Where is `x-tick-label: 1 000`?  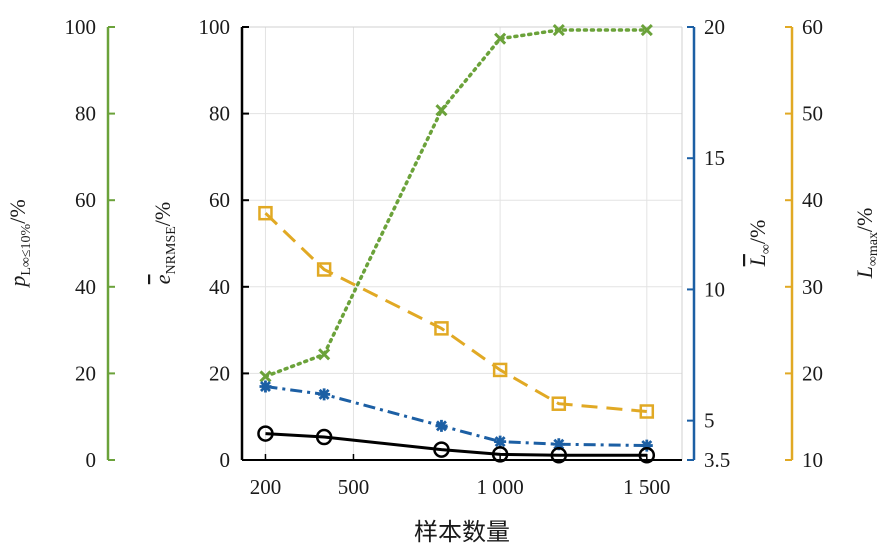
x-tick-label: 1 000 is located at coordinates (500, 487).